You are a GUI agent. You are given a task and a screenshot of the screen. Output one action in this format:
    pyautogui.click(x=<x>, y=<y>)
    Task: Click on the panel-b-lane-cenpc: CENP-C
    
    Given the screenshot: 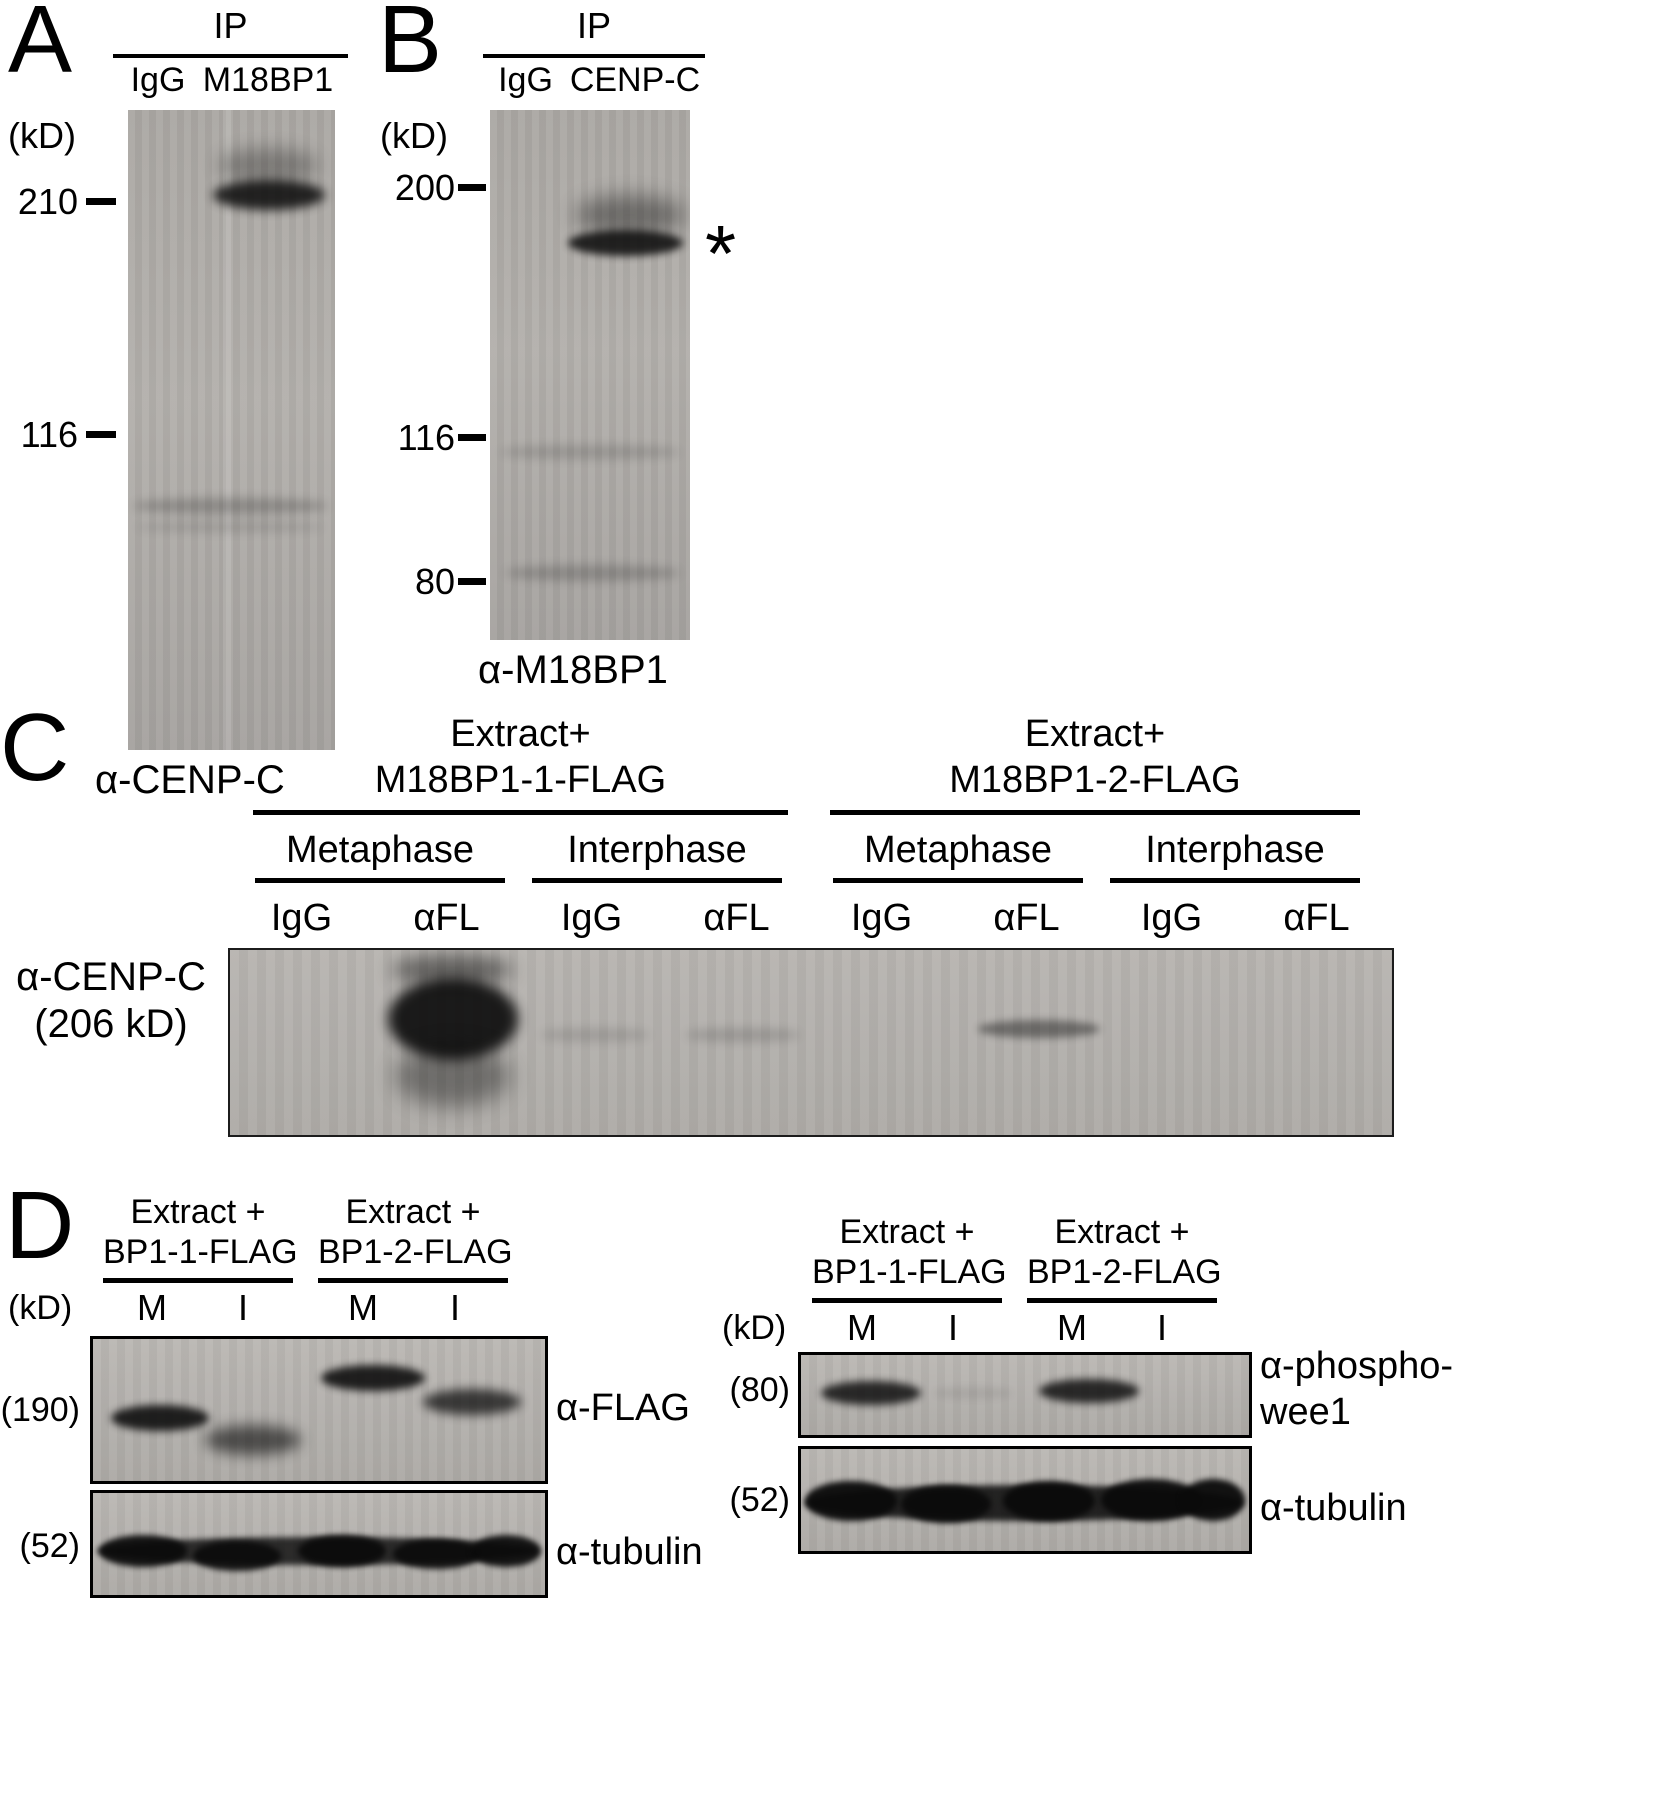 What is the action you would take?
    pyautogui.click(x=635, y=80)
    